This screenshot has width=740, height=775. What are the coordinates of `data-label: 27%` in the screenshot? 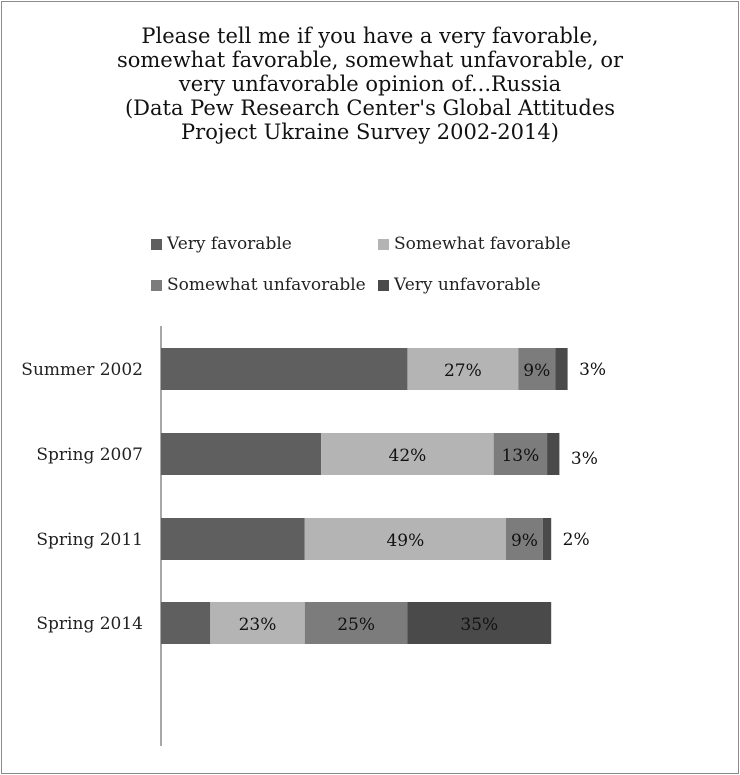 It's located at (463, 371).